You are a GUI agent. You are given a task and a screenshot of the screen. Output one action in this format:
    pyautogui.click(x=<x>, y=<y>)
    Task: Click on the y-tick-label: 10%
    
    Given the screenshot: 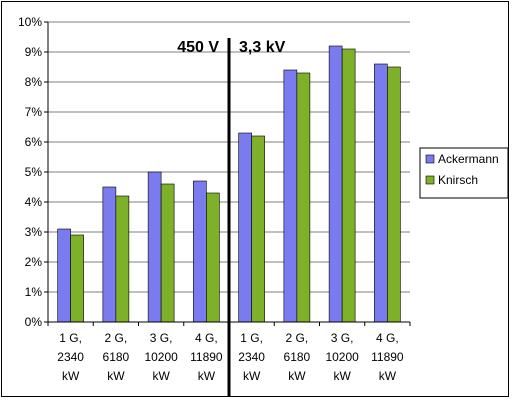 What is the action you would take?
    pyautogui.click(x=30, y=22)
    